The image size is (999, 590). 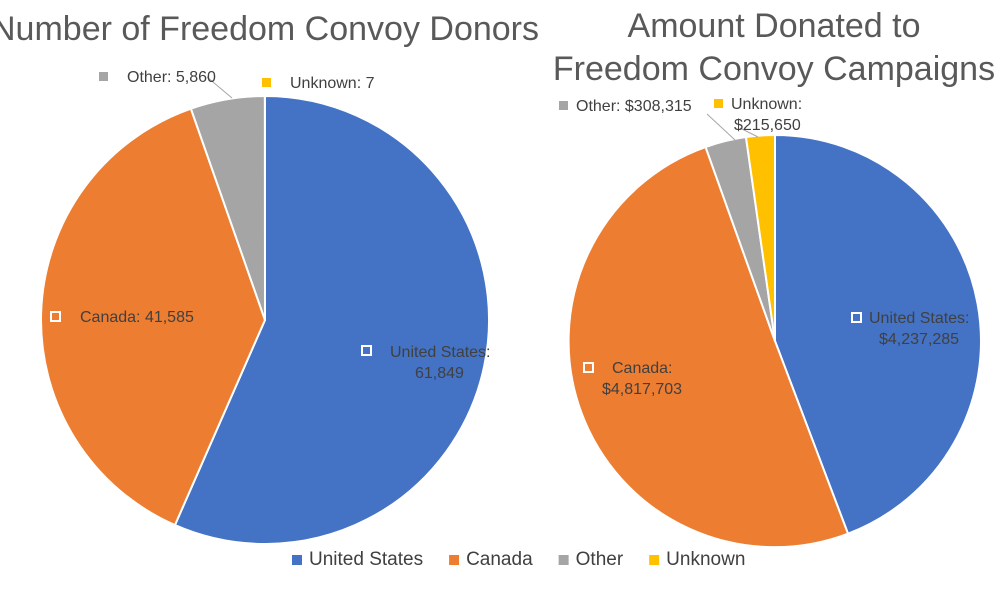 What do you see at coordinates (766, 115) in the screenshot?
I see `data-label-unknown: Unknown: $215,650` at bounding box center [766, 115].